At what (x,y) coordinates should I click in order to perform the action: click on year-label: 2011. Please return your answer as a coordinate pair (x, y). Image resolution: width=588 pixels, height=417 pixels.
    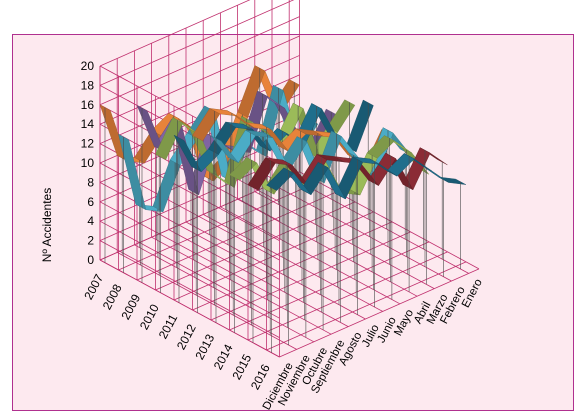
    Looking at the image, I should click on (168, 327).